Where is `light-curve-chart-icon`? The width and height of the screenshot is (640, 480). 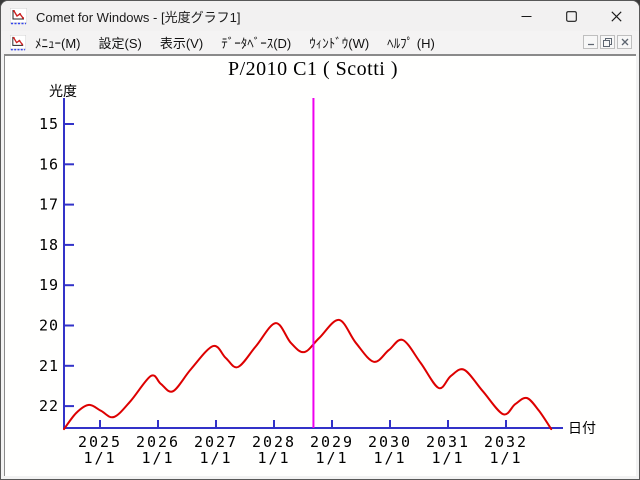
light-curve-chart-icon is located at coordinates (18, 16).